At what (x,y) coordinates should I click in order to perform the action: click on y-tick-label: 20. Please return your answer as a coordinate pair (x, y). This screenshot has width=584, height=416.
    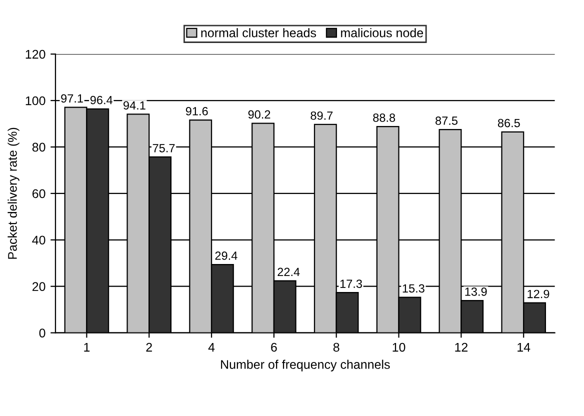
    Looking at the image, I should click on (39, 286).